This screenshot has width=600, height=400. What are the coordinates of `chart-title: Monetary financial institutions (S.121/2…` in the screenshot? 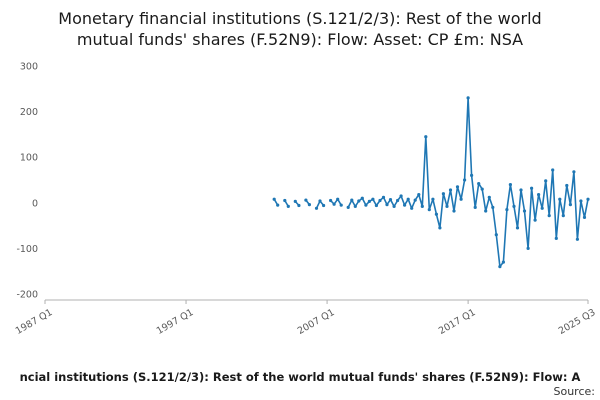 It's located at (300, 29).